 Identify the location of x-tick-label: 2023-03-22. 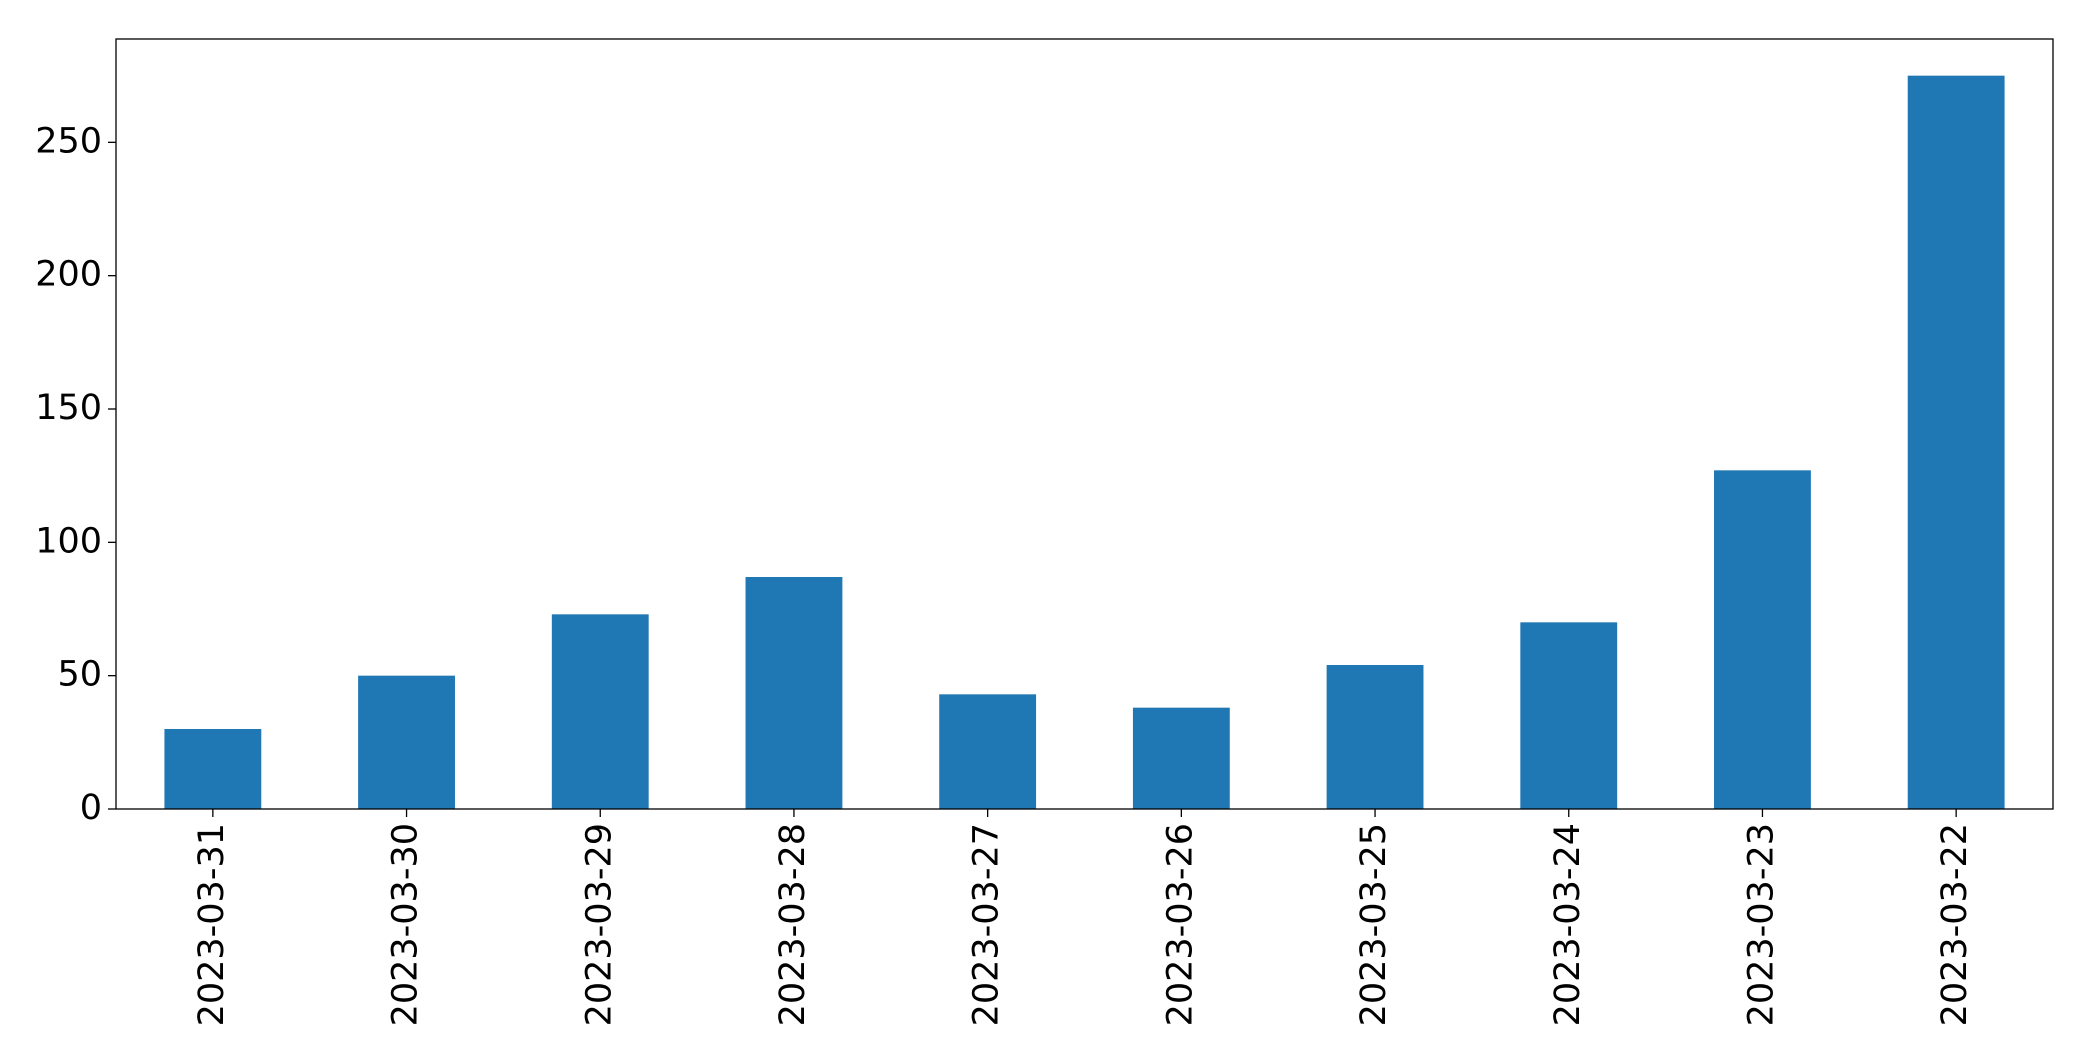
(1955, 924).